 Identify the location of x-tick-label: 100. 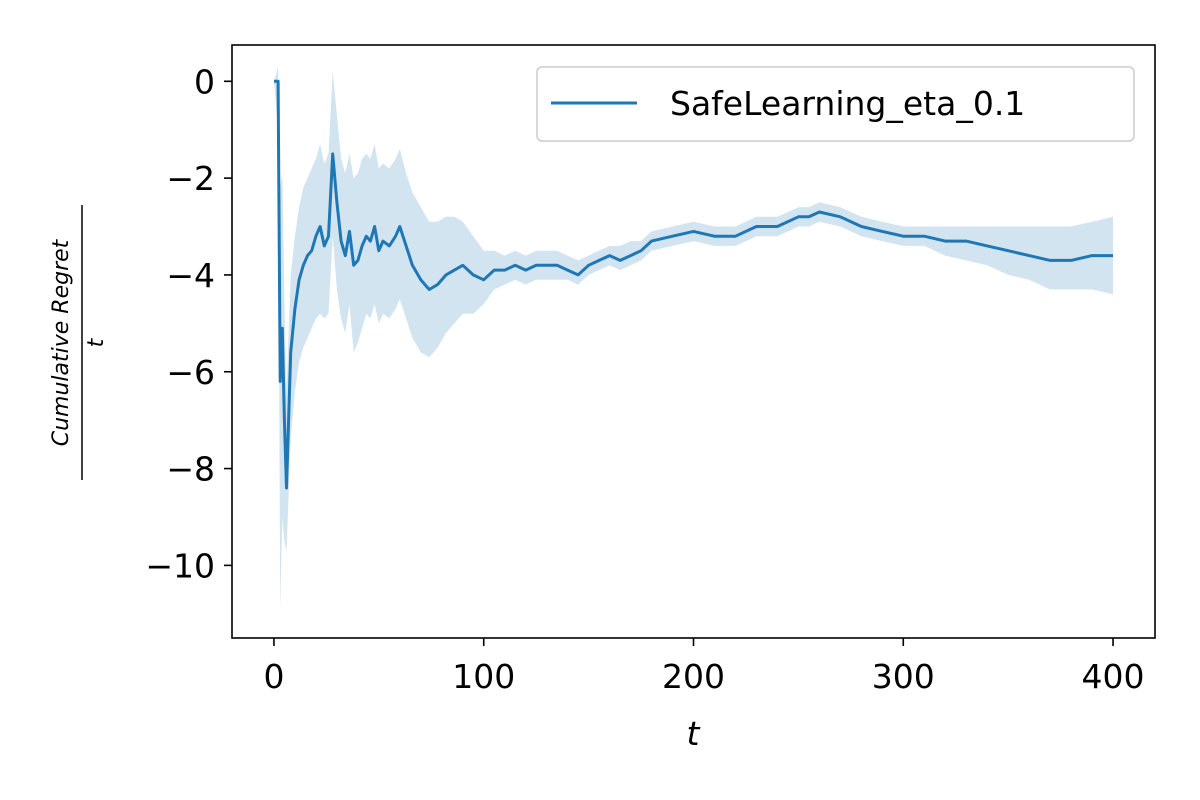
(483, 676).